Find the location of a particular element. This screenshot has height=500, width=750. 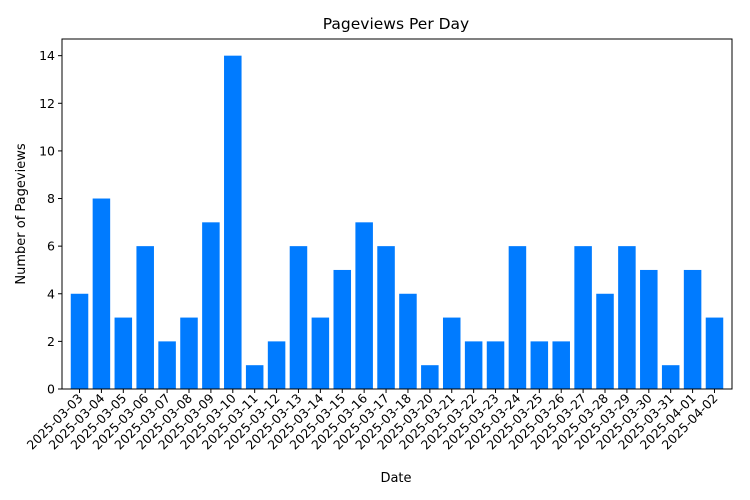

y-axis-label: Number of Pageviews is located at coordinates (21, 213).